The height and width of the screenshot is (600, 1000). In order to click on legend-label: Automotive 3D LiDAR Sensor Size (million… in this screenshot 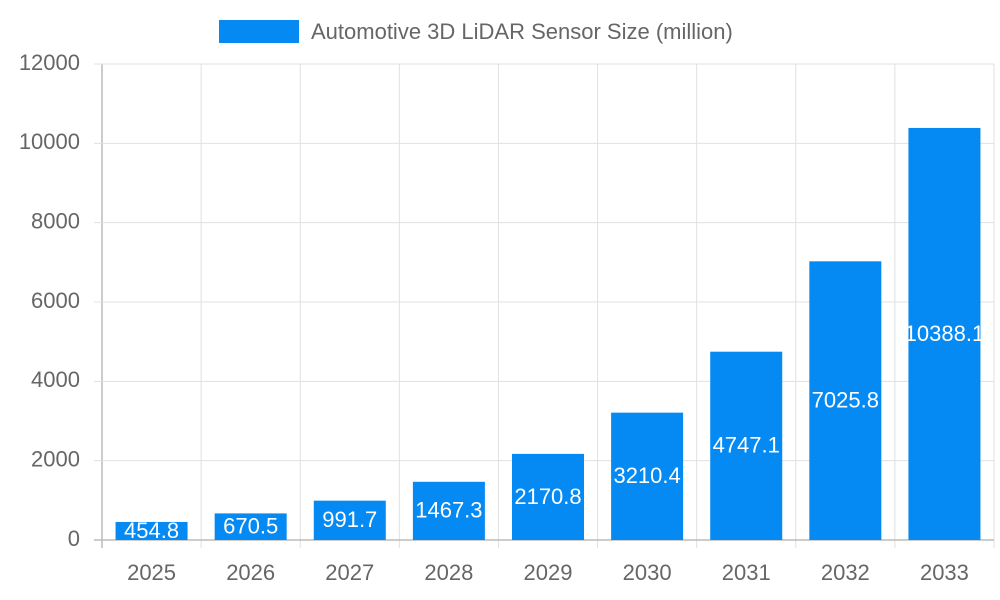, I will do `click(522, 31)`.